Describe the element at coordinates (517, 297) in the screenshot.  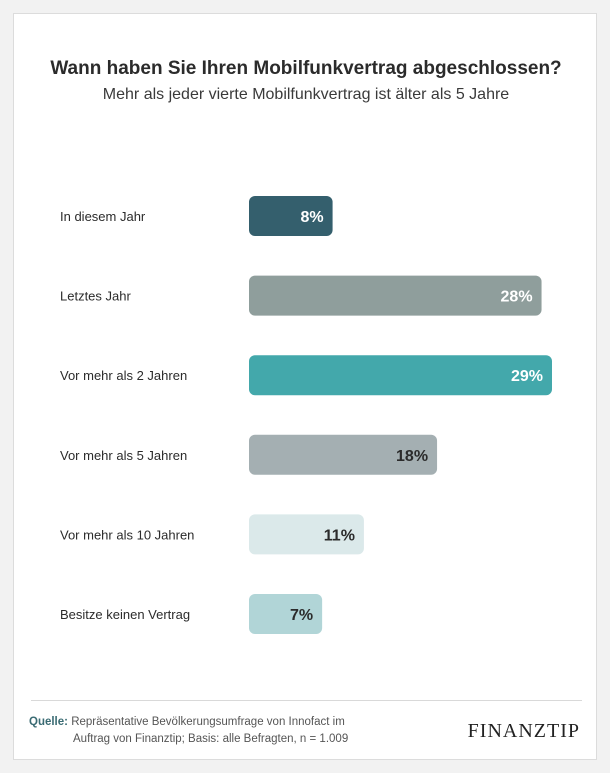
I see `value-label: 28%` at that location.